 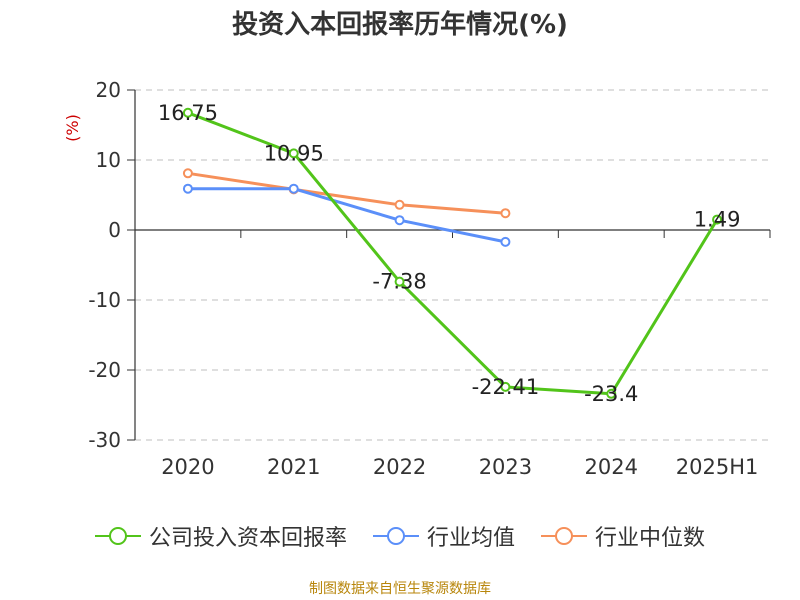 What do you see at coordinates (293, 467) in the screenshot?
I see `x-tick-label: 2021` at bounding box center [293, 467].